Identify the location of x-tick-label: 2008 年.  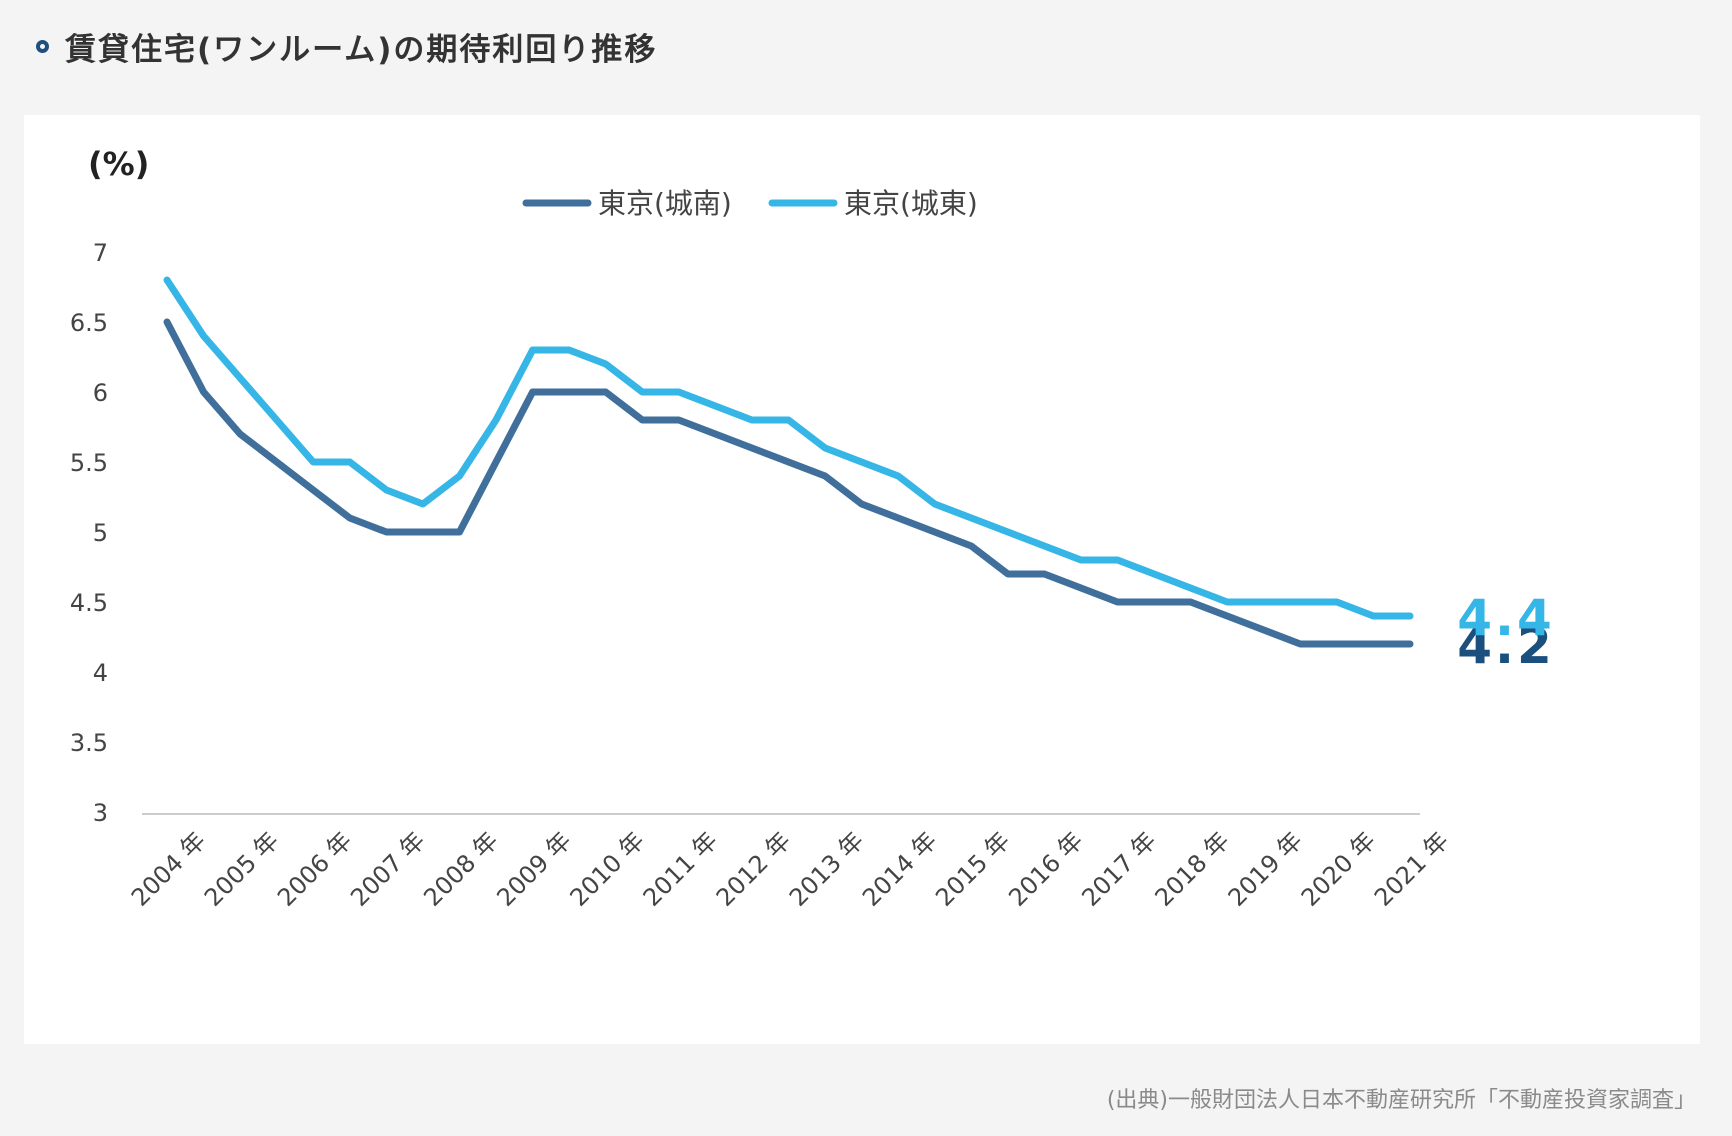
(460, 868).